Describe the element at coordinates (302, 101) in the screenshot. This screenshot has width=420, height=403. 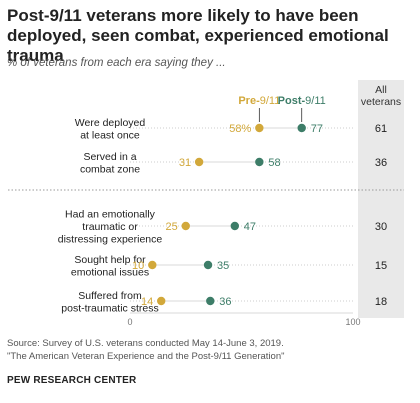
I see `legend-post-label: Post-9/11` at that location.